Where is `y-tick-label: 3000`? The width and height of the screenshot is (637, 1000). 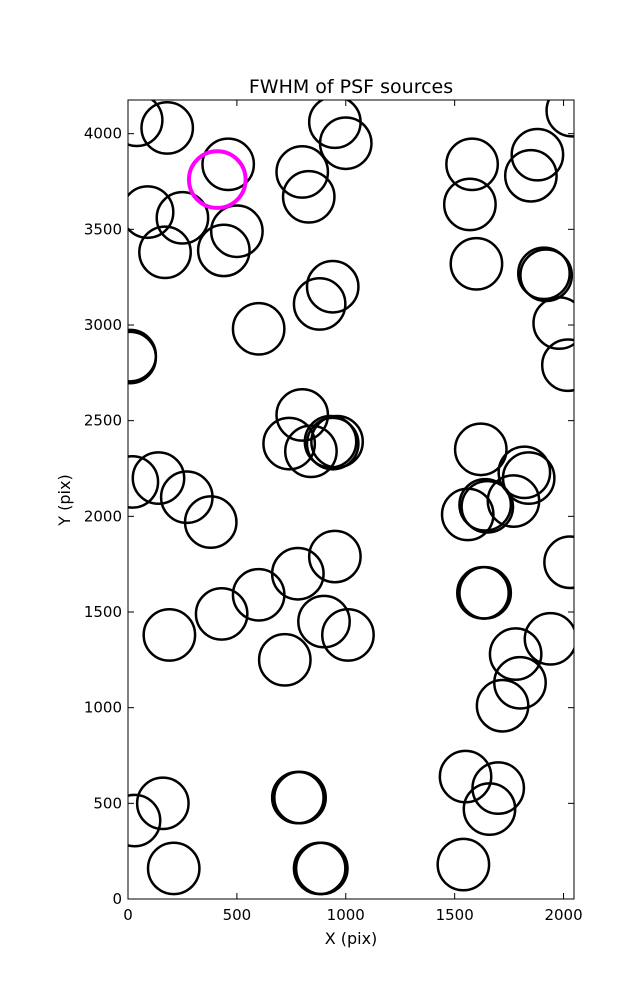 y-tick-label: 3000 is located at coordinates (103, 325).